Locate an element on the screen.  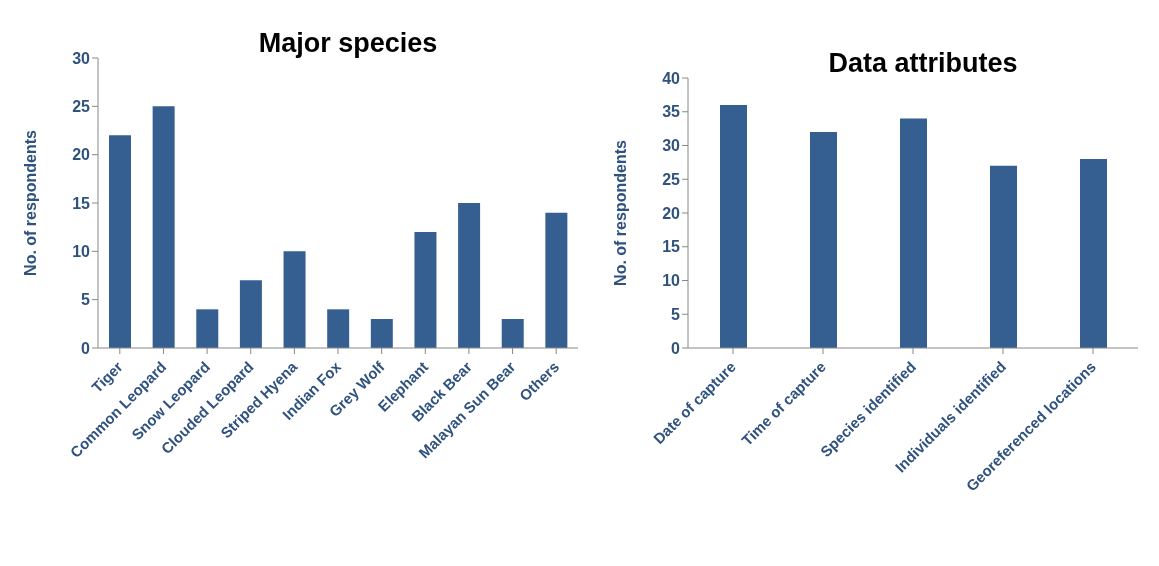
y-tick-label: 35 is located at coordinates (671, 112).